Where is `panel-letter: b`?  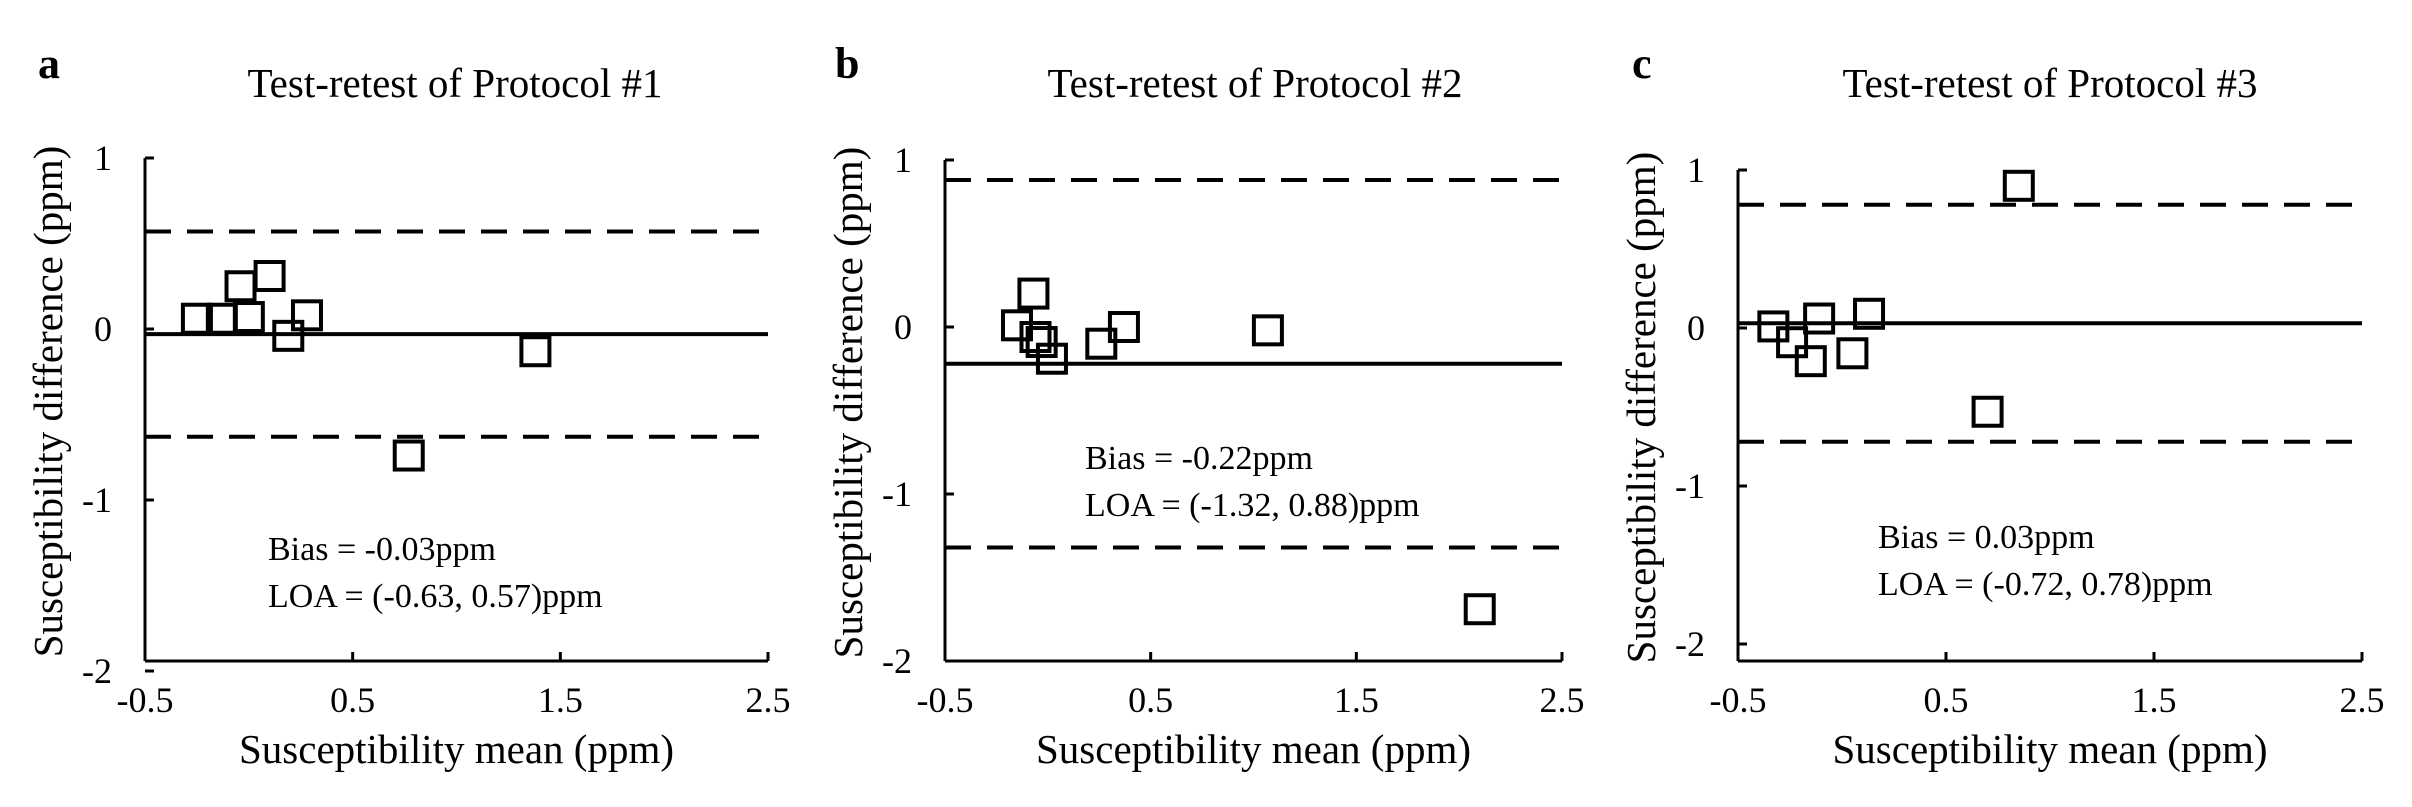 panel-letter: b is located at coordinates (847, 63).